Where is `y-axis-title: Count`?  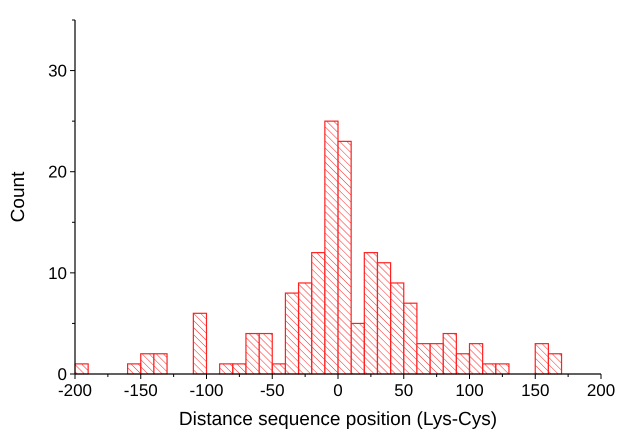
y-axis-title: Count is located at coordinates (18, 196).